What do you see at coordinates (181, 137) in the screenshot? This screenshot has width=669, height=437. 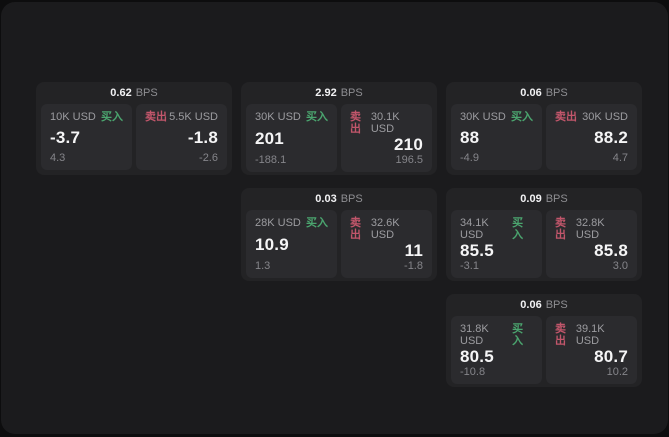 I see `sell-quote-panel: 卖出 5.5K USD -1.8 -2.6` at bounding box center [181, 137].